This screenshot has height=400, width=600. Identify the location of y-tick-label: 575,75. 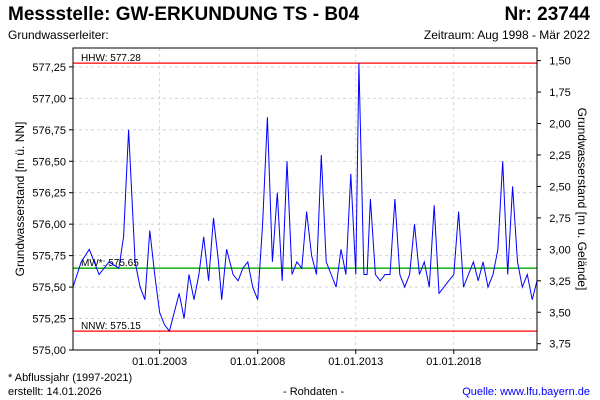
(49, 257).